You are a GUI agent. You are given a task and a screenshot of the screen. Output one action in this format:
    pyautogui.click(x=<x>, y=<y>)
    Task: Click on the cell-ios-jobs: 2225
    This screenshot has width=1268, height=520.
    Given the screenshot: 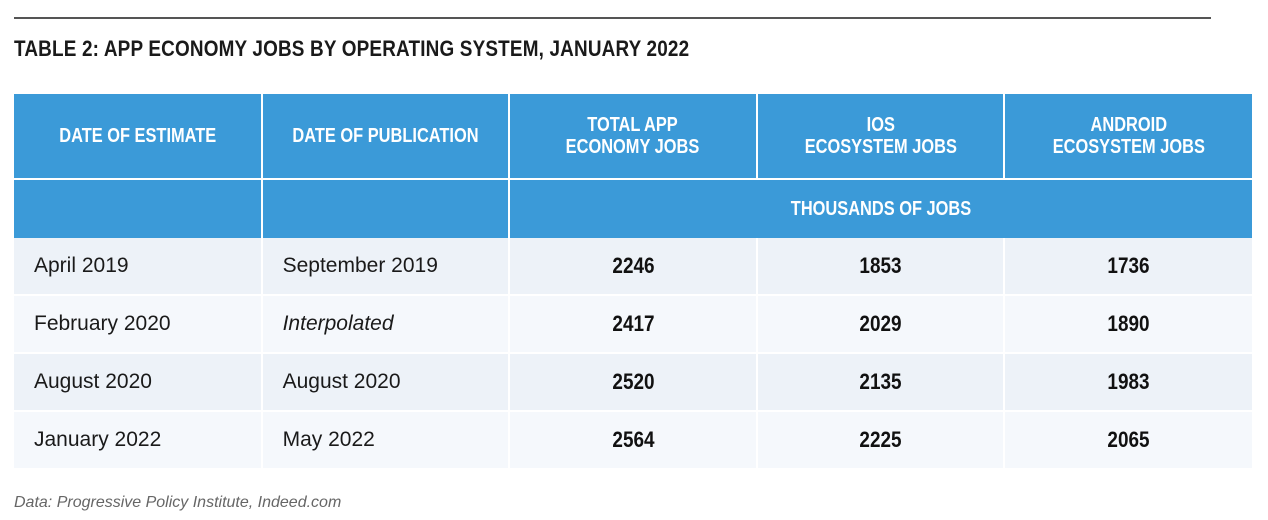 What is the action you would take?
    pyautogui.click(x=881, y=440)
    